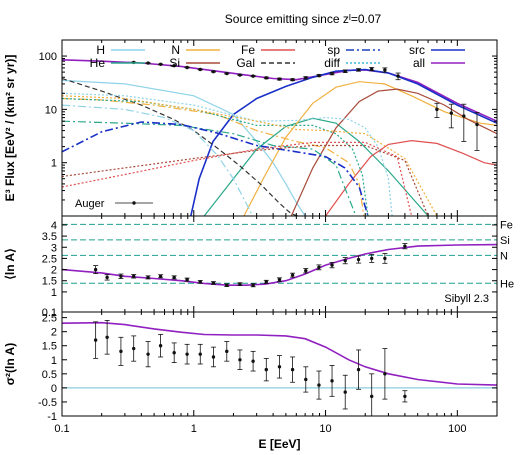 Image resolution: width=520 pixels, height=455 pixels. Describe the element at coordinates (10, 364) in the screenshot. I see `y-axis-label: σ²(ln A)` at that location.